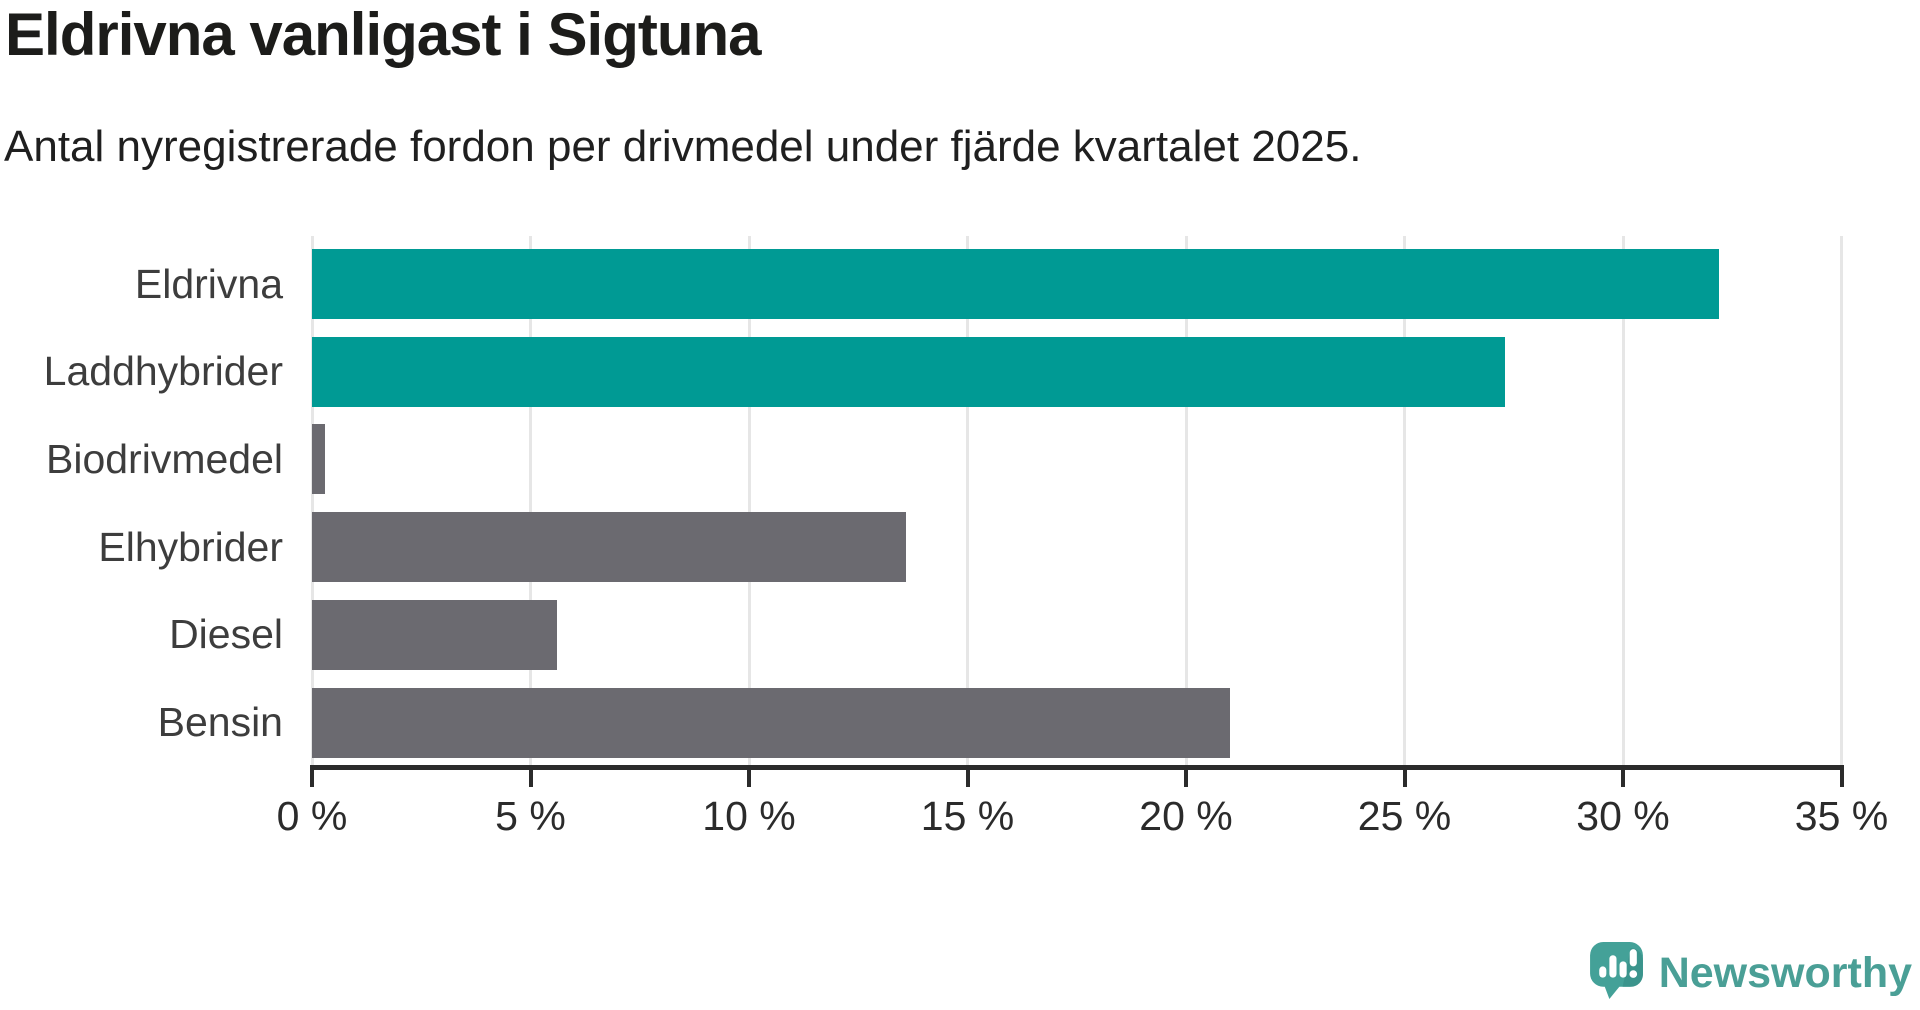  Describe the element at coordinates (1841, 816) in the screenshot. I see `x-tick-label: 35 %` at that location.